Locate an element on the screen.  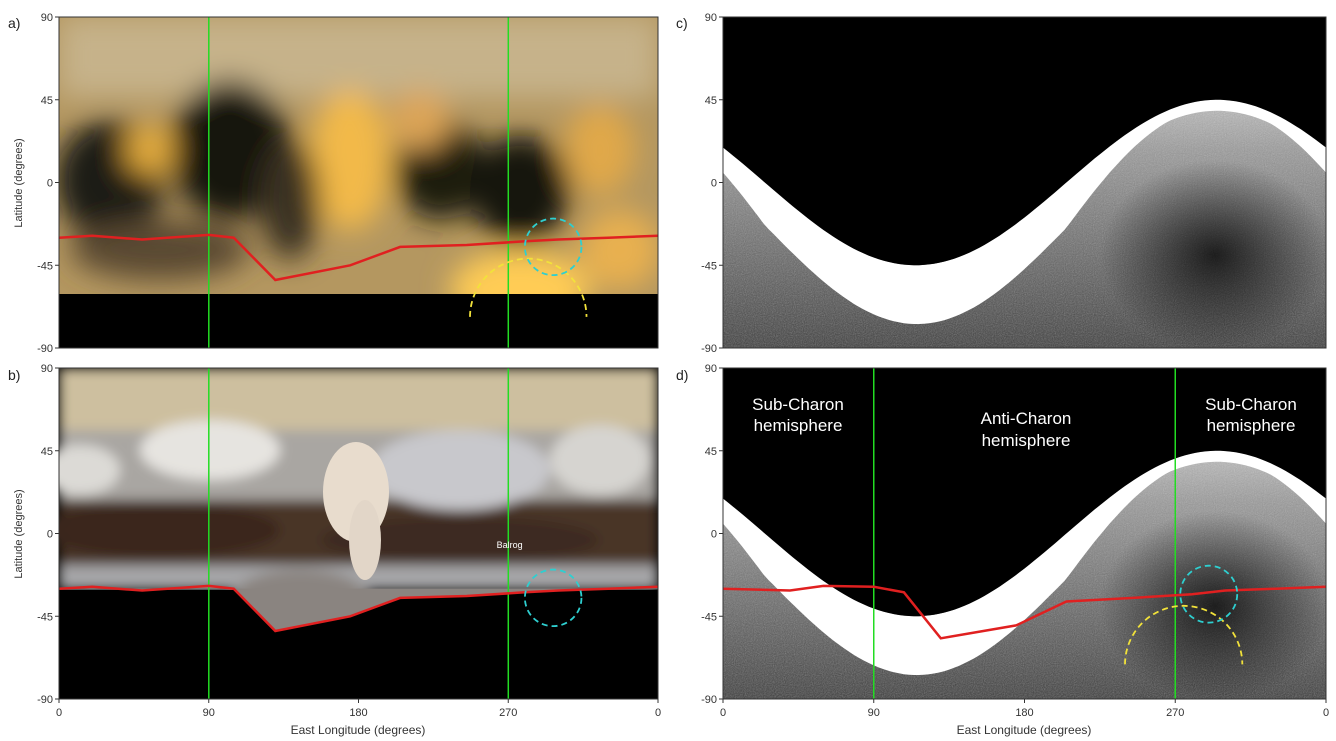
panel-a-red-boundary is located at coordinates (358, 257).